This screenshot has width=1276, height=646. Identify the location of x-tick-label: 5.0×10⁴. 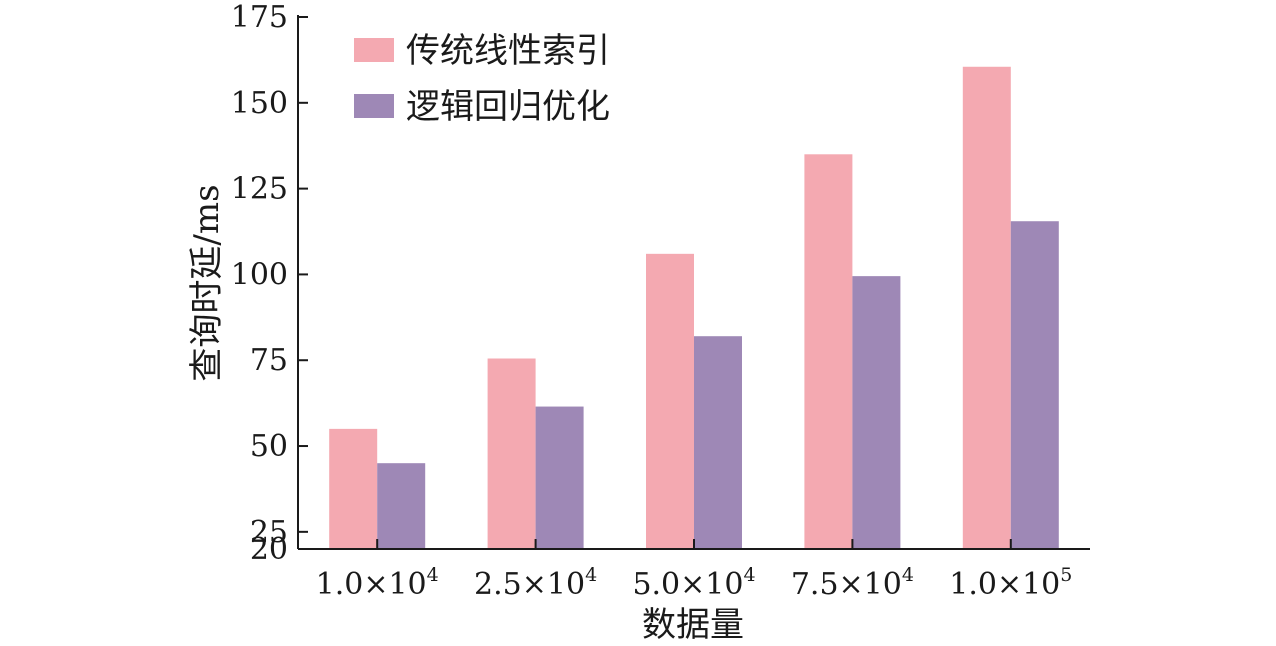
(693, 583).